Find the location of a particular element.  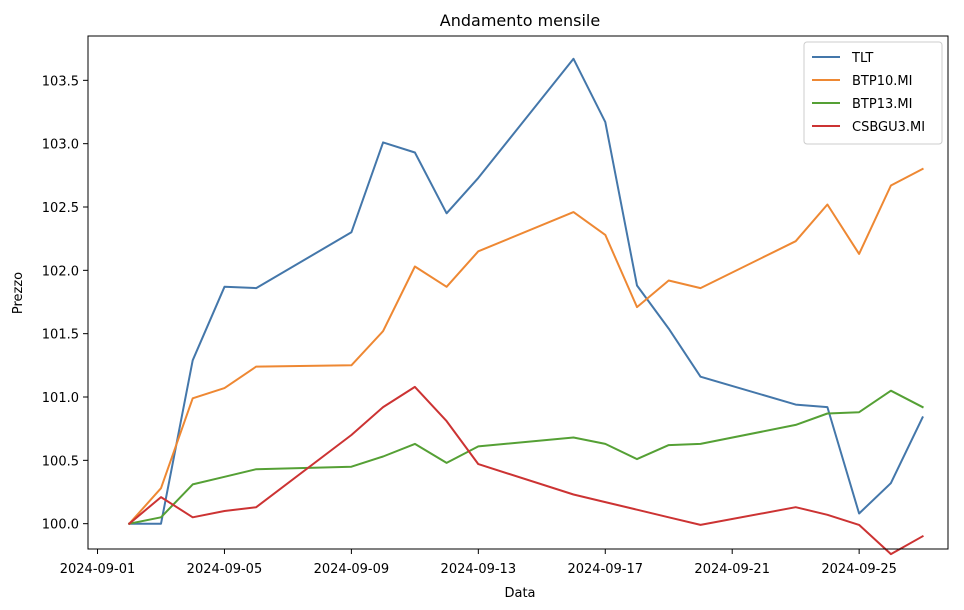

x-tick-label: 2024-09-09 is located at coordinates (352, 569).